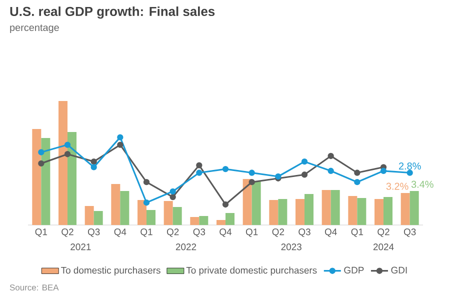  Describe the element at coordinates (80, 247) in the screenshot. I see `text: 2021` at that location.